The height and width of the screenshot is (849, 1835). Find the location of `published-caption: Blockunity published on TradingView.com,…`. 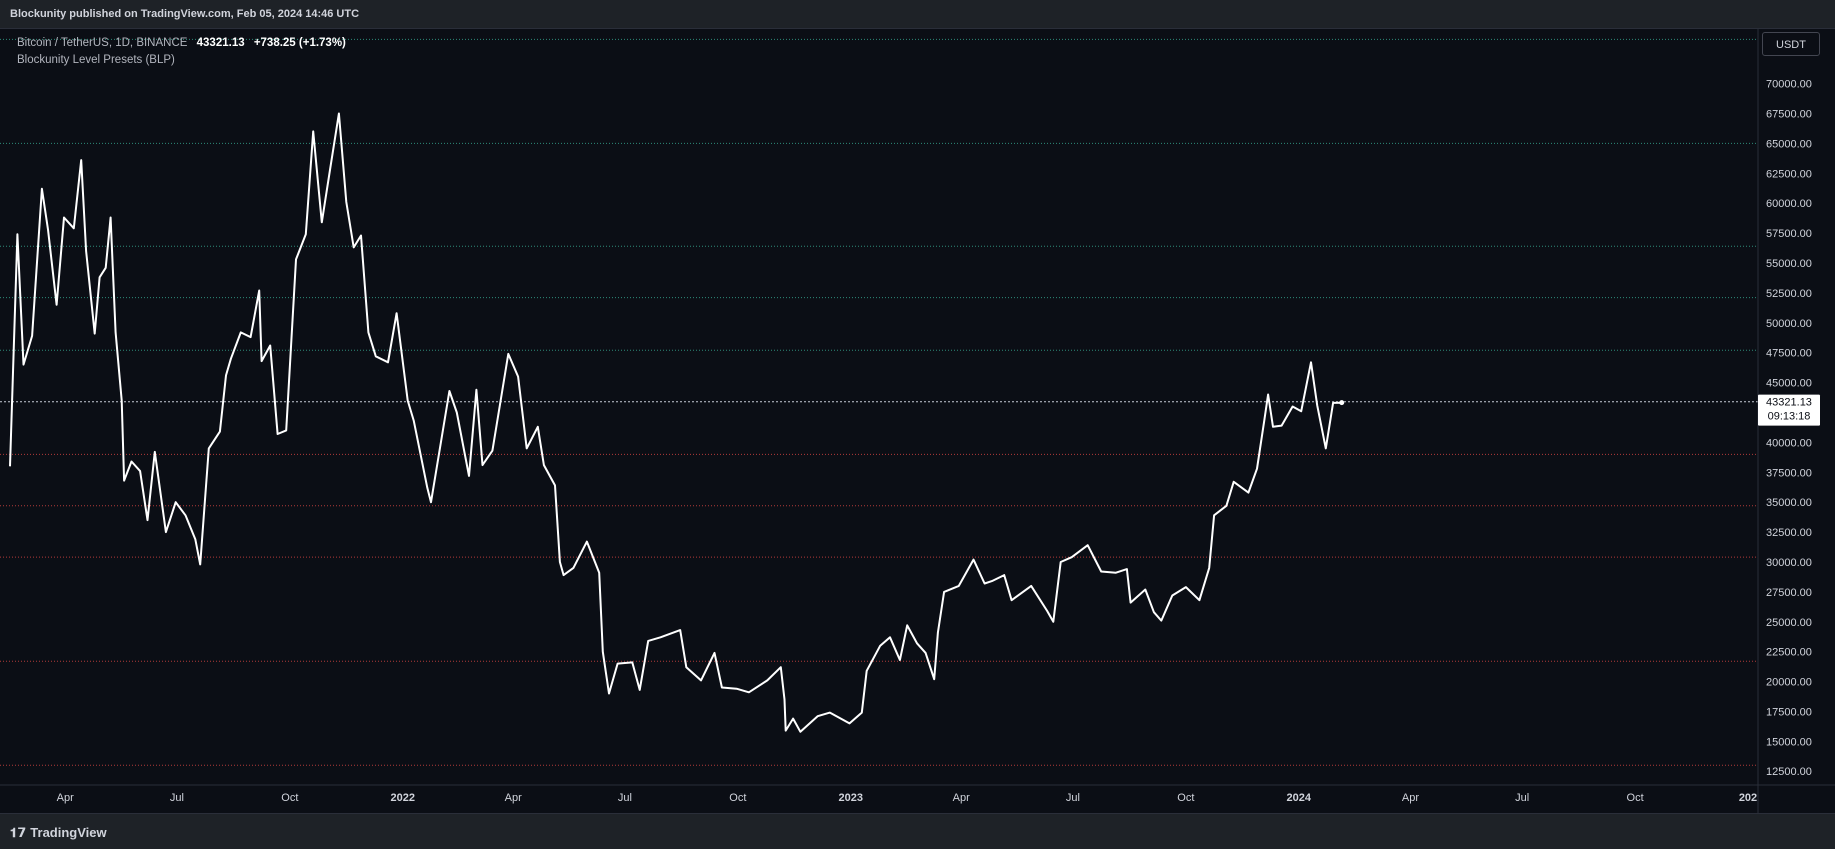

published-caption: Blockunity published on TradingView.com,… is located at coordinates (185, 14).